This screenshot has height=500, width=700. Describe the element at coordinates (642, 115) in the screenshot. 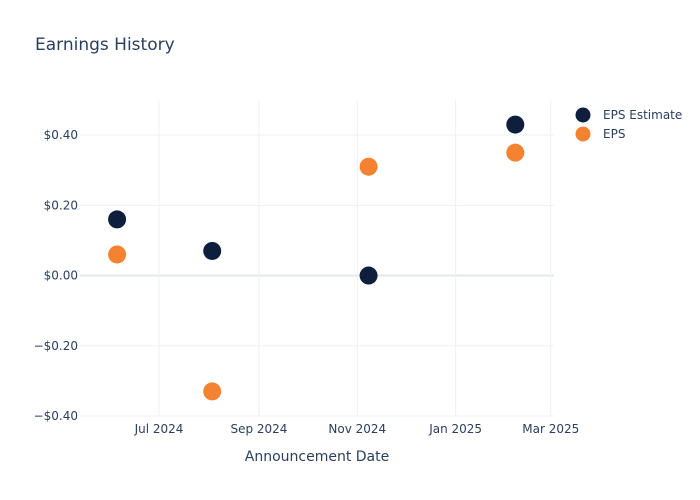

I see `legend-label-eps-estimate: EPS Estimate` at that location.